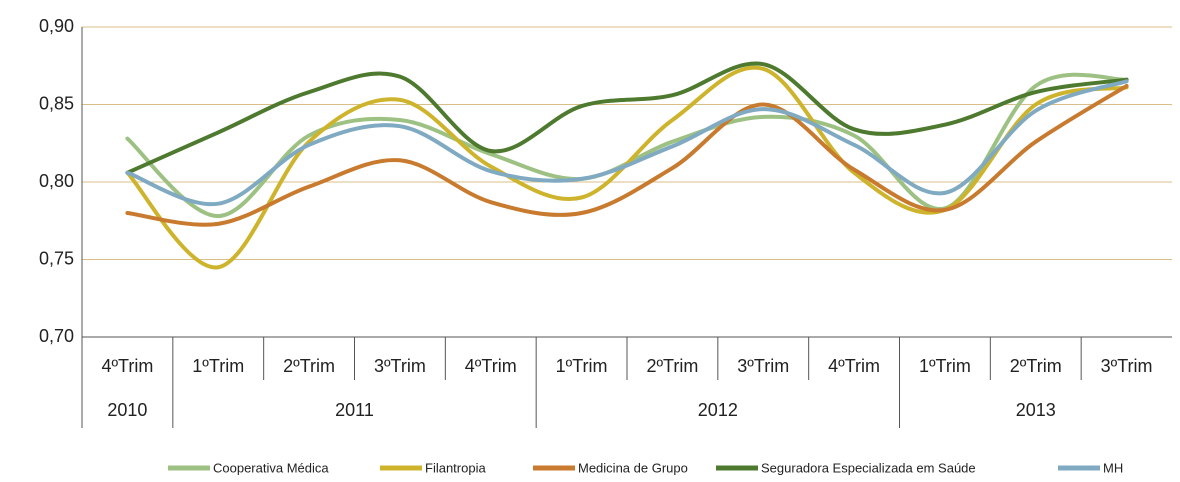  What do you see at coordinates (56, 258) in the screenshot?
I see `y-tick-label: 0,75` at bounding box center [56, 258].